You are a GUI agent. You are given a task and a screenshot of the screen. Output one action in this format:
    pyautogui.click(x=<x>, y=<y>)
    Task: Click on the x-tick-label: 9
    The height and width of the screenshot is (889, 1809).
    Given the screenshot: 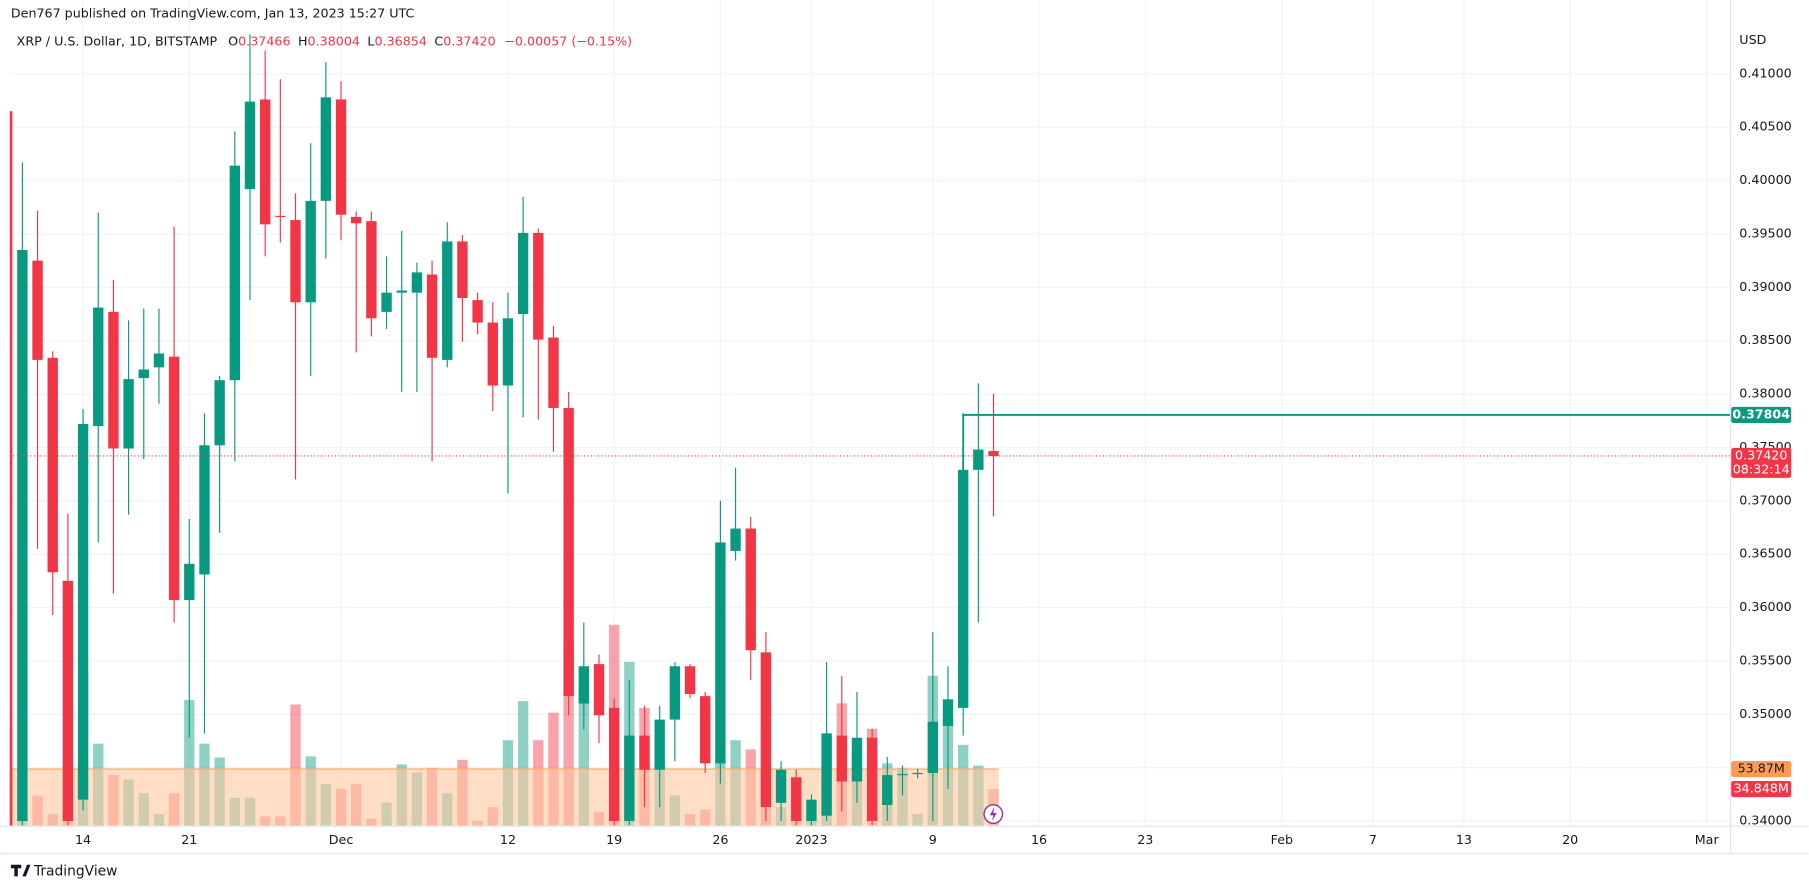 What is the action you would take?
    pyautogui.click(x=933, y=839)
    